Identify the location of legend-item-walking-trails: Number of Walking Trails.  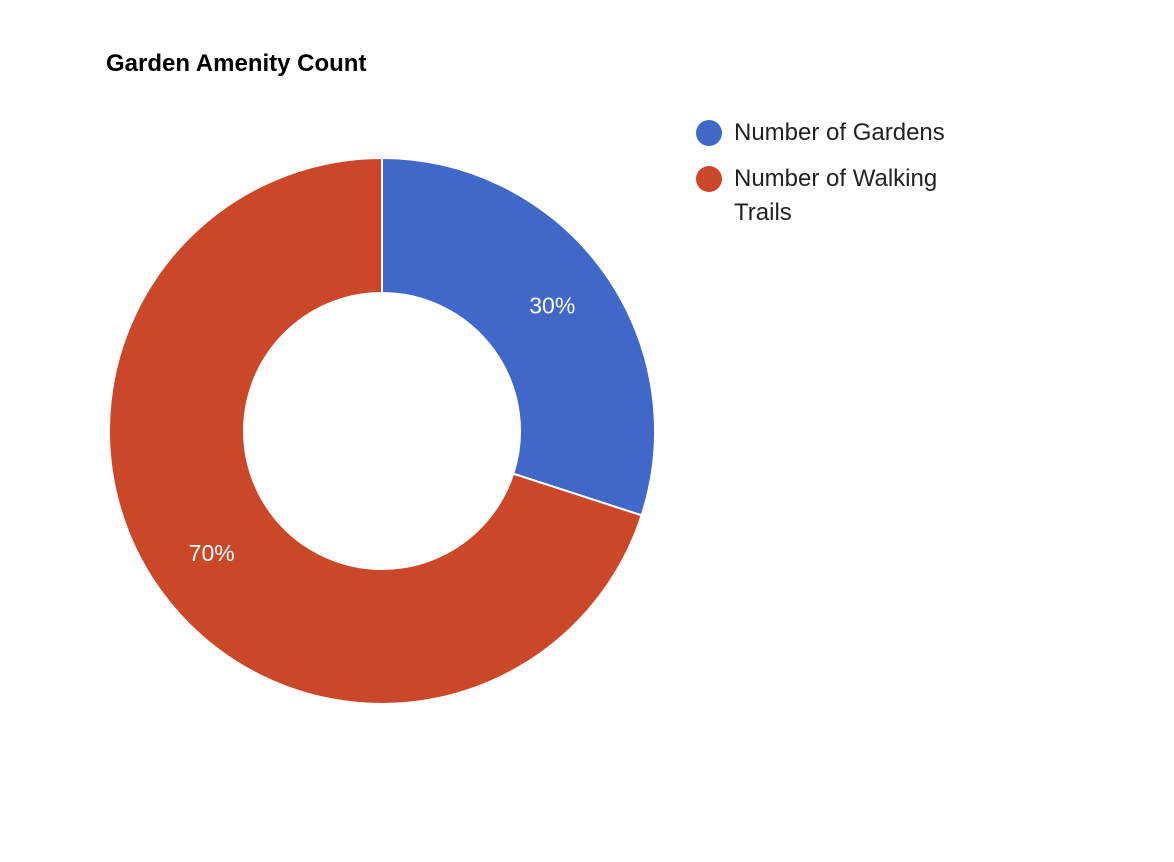
(846, 196).